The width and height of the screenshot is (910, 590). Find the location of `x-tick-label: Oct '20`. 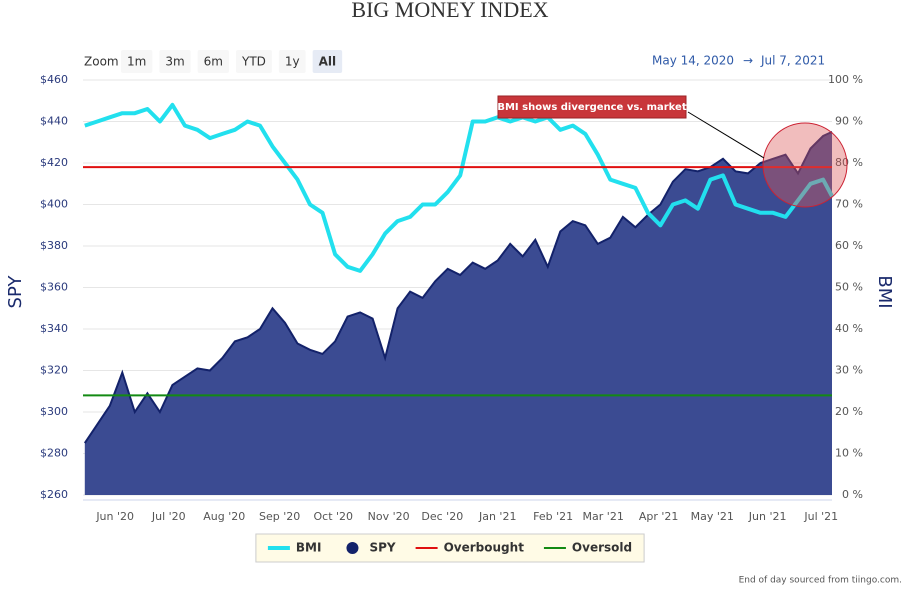

x-tick-label: Oct '20 is located at coordinates (333, 516).